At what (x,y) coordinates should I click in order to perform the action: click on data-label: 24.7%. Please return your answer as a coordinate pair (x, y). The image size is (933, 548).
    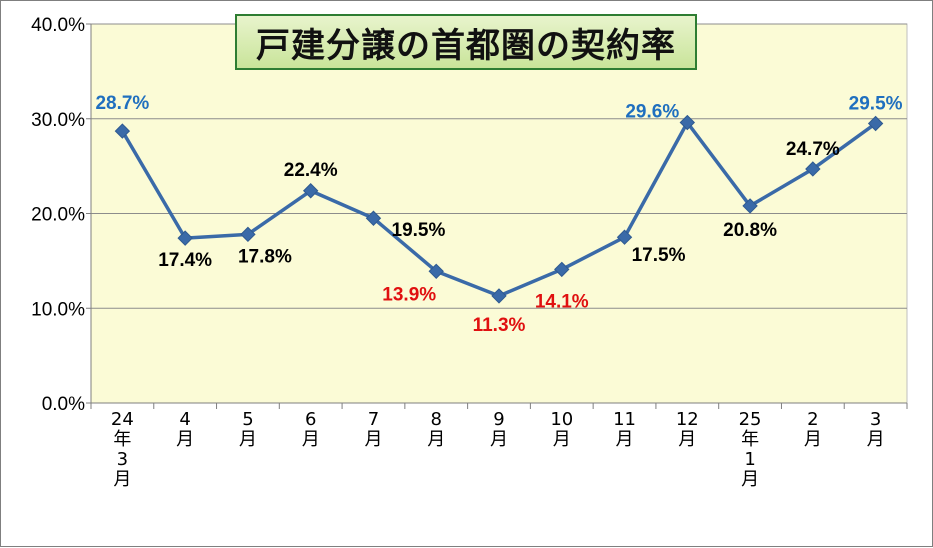
    Looking at the image, I should click on (813, 149).